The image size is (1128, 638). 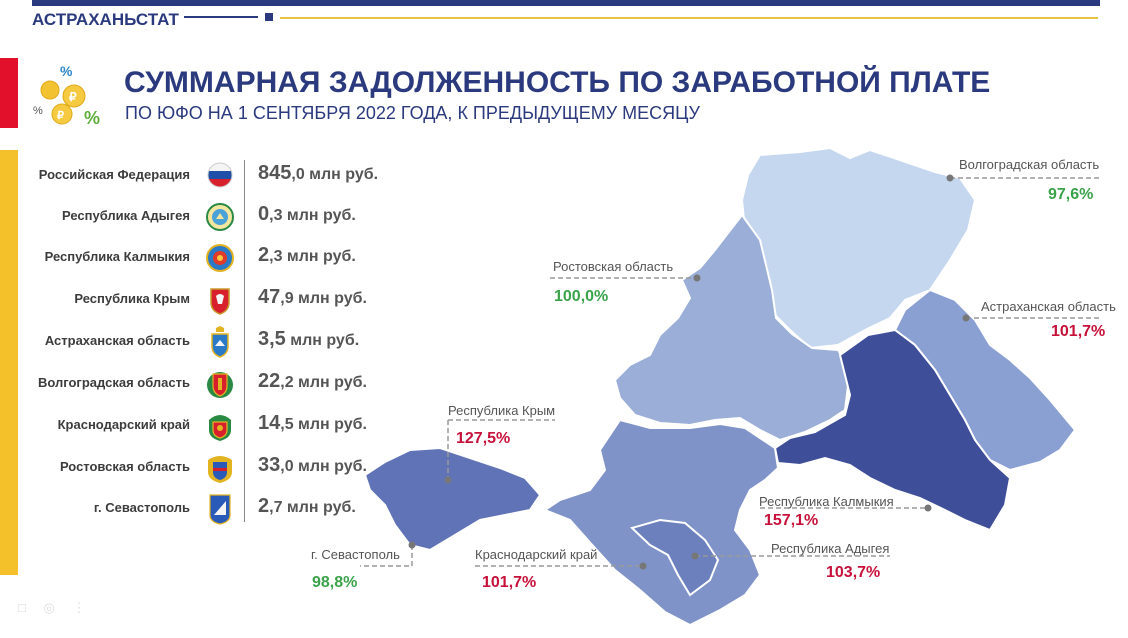 What do you see at coordinates (22, 607) in the screenshot?
I see `bookmark-icon: □` at bounding box center [22, 607].